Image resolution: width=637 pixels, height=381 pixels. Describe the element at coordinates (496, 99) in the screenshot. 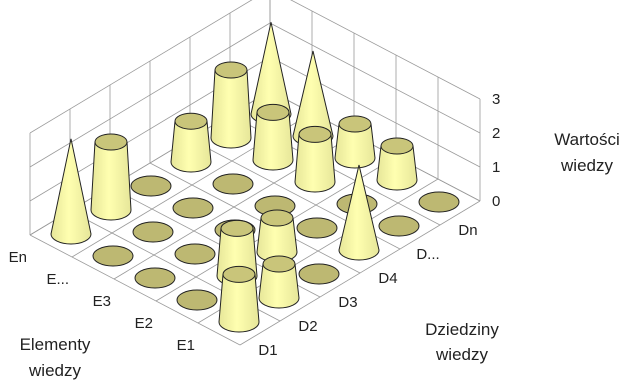

I see `z-tick-label: 3` at that location.